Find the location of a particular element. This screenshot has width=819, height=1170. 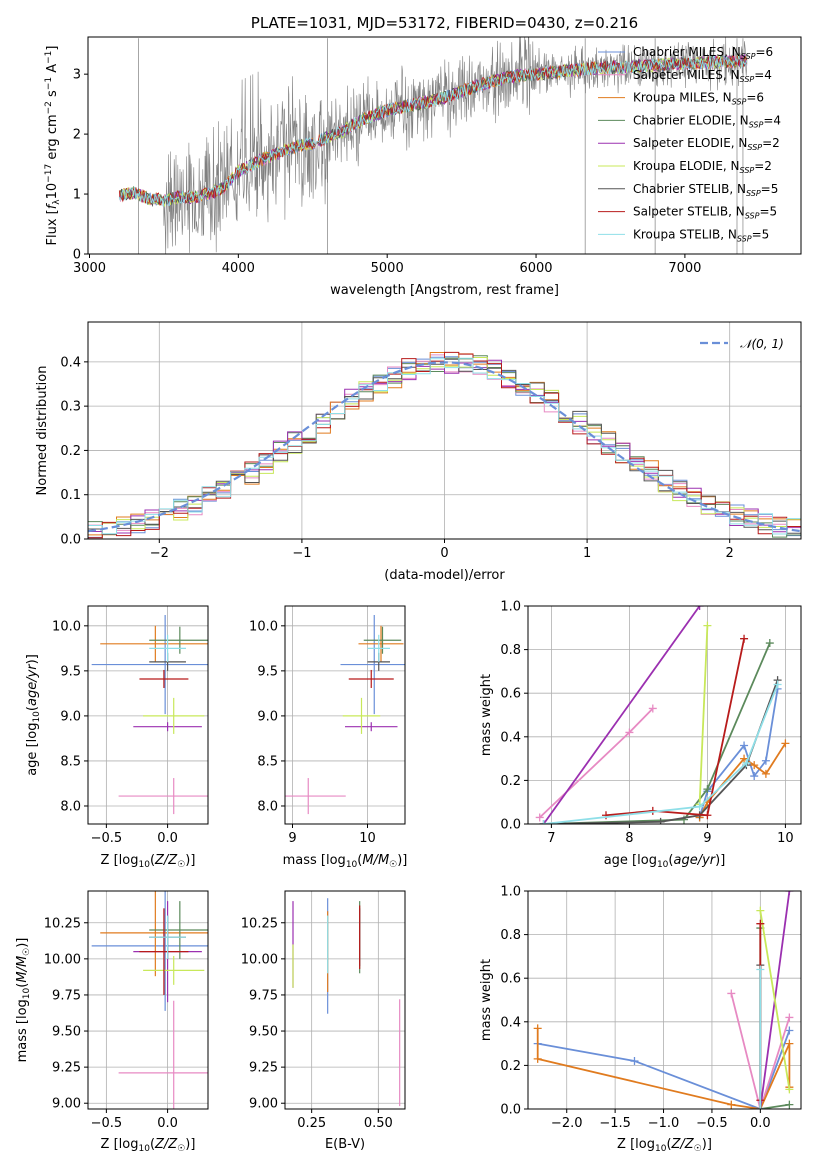

x-tick-label: 5000 is located at coordinates (387, 268).